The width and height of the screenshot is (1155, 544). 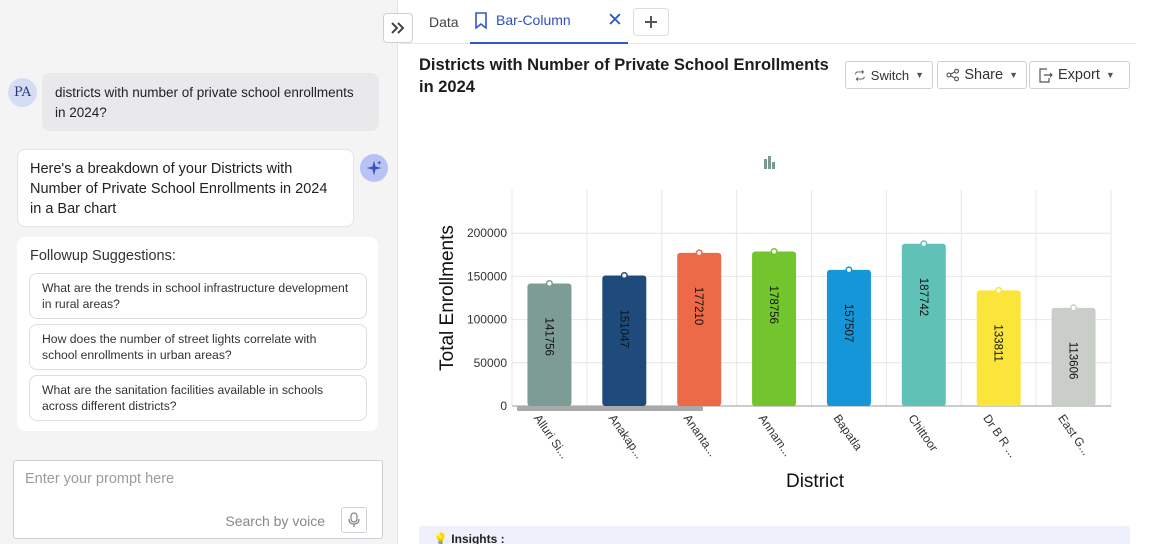 I want to click on microphone-button, so click(x=354, y=520).